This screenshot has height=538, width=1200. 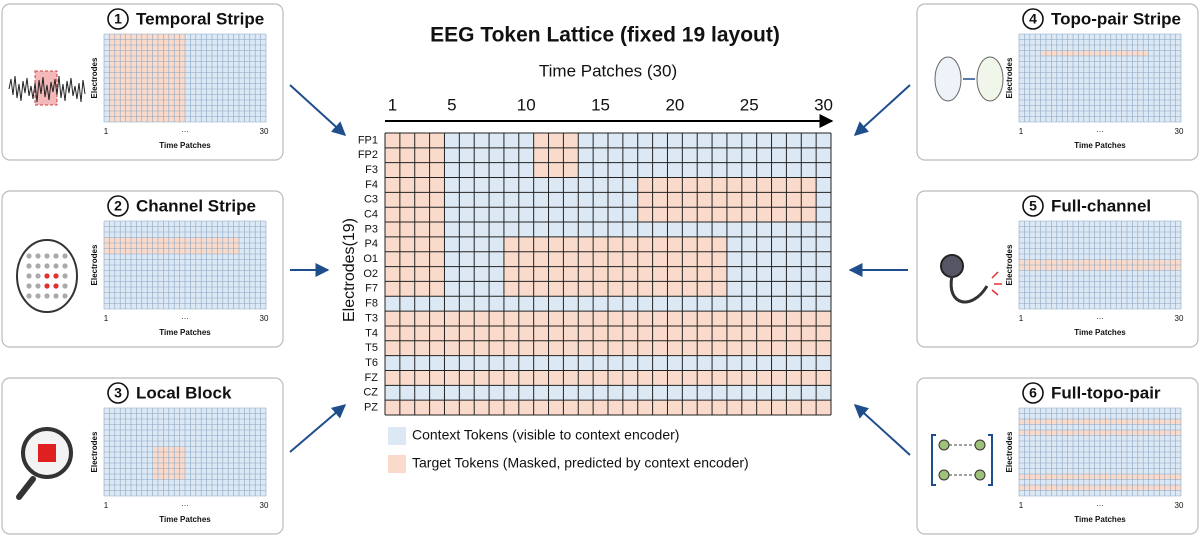 I want to click on electrode-label: F4, so click(x=371, y=185).